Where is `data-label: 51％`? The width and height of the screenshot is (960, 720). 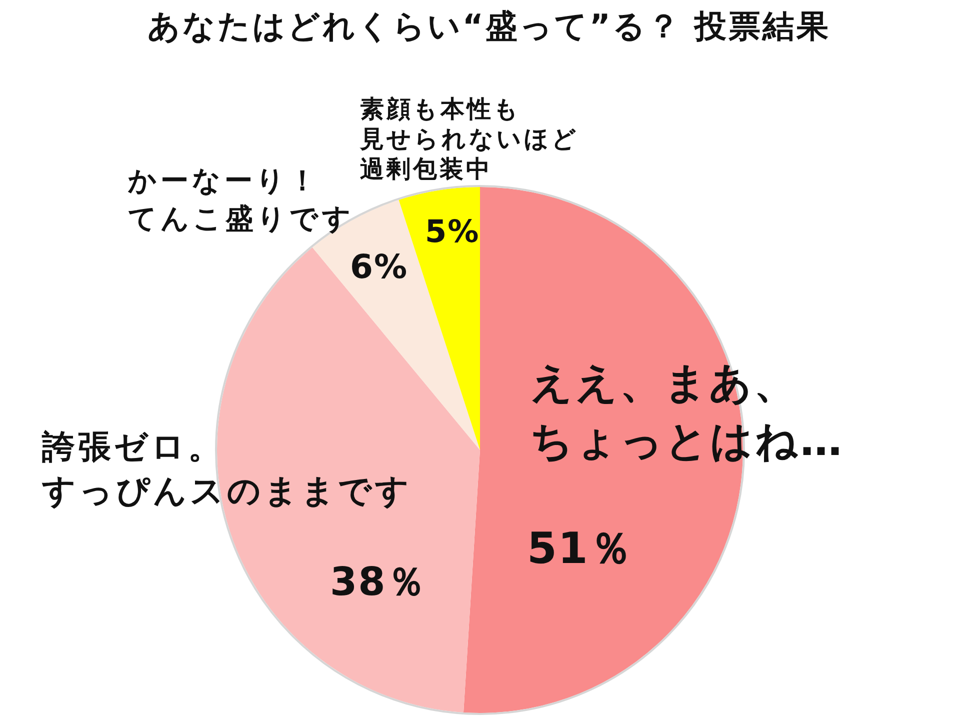
data-label: 51％ is located at coordinates (580, 549).